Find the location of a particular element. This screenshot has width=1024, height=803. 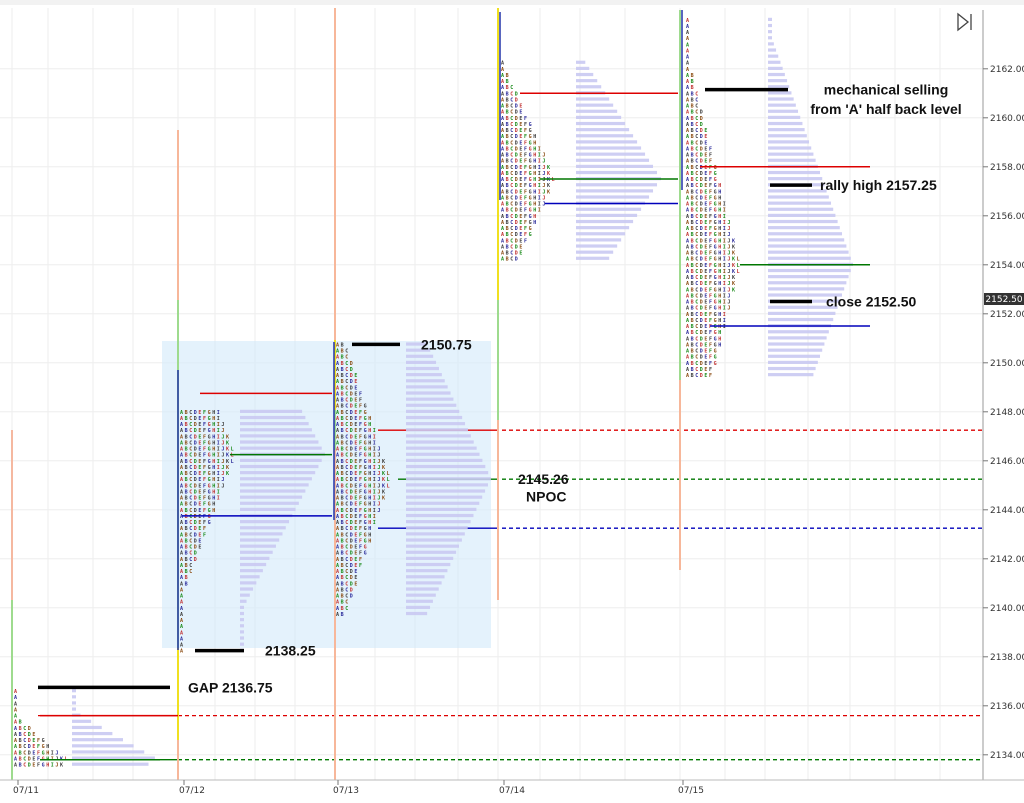

svg-text: L is located at coordinates (738, 266).